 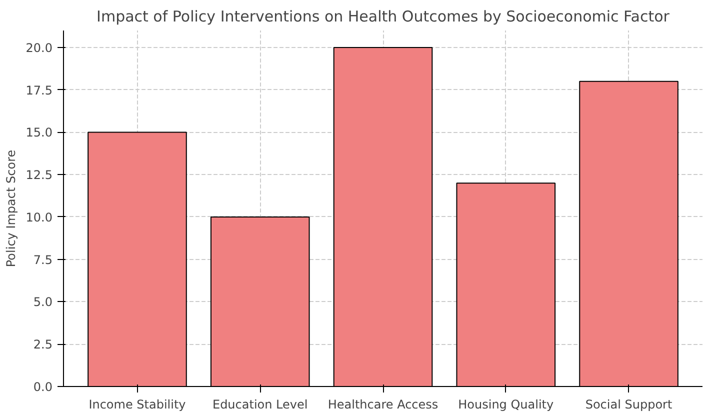 I want to click on x-tick-label: Healthcare Access, so click(x=383, y=405).